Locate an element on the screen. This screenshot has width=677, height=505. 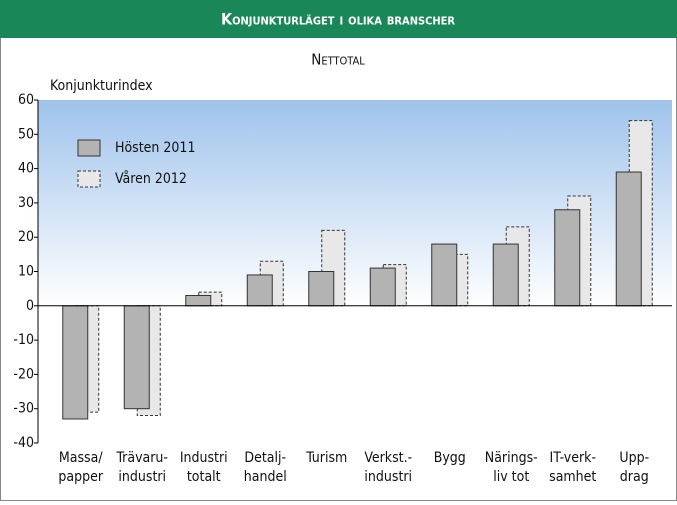
y-tick-label: 10 is located at coordinates (26, 272).